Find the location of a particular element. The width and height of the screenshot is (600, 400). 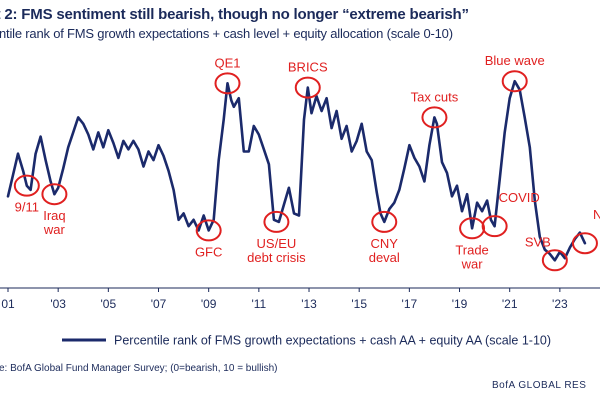

x-axis: 01 '03 '05 '07 '09 '11 '13 '15 '17 '19 '21 '23 is located at coordinates (300, 299).